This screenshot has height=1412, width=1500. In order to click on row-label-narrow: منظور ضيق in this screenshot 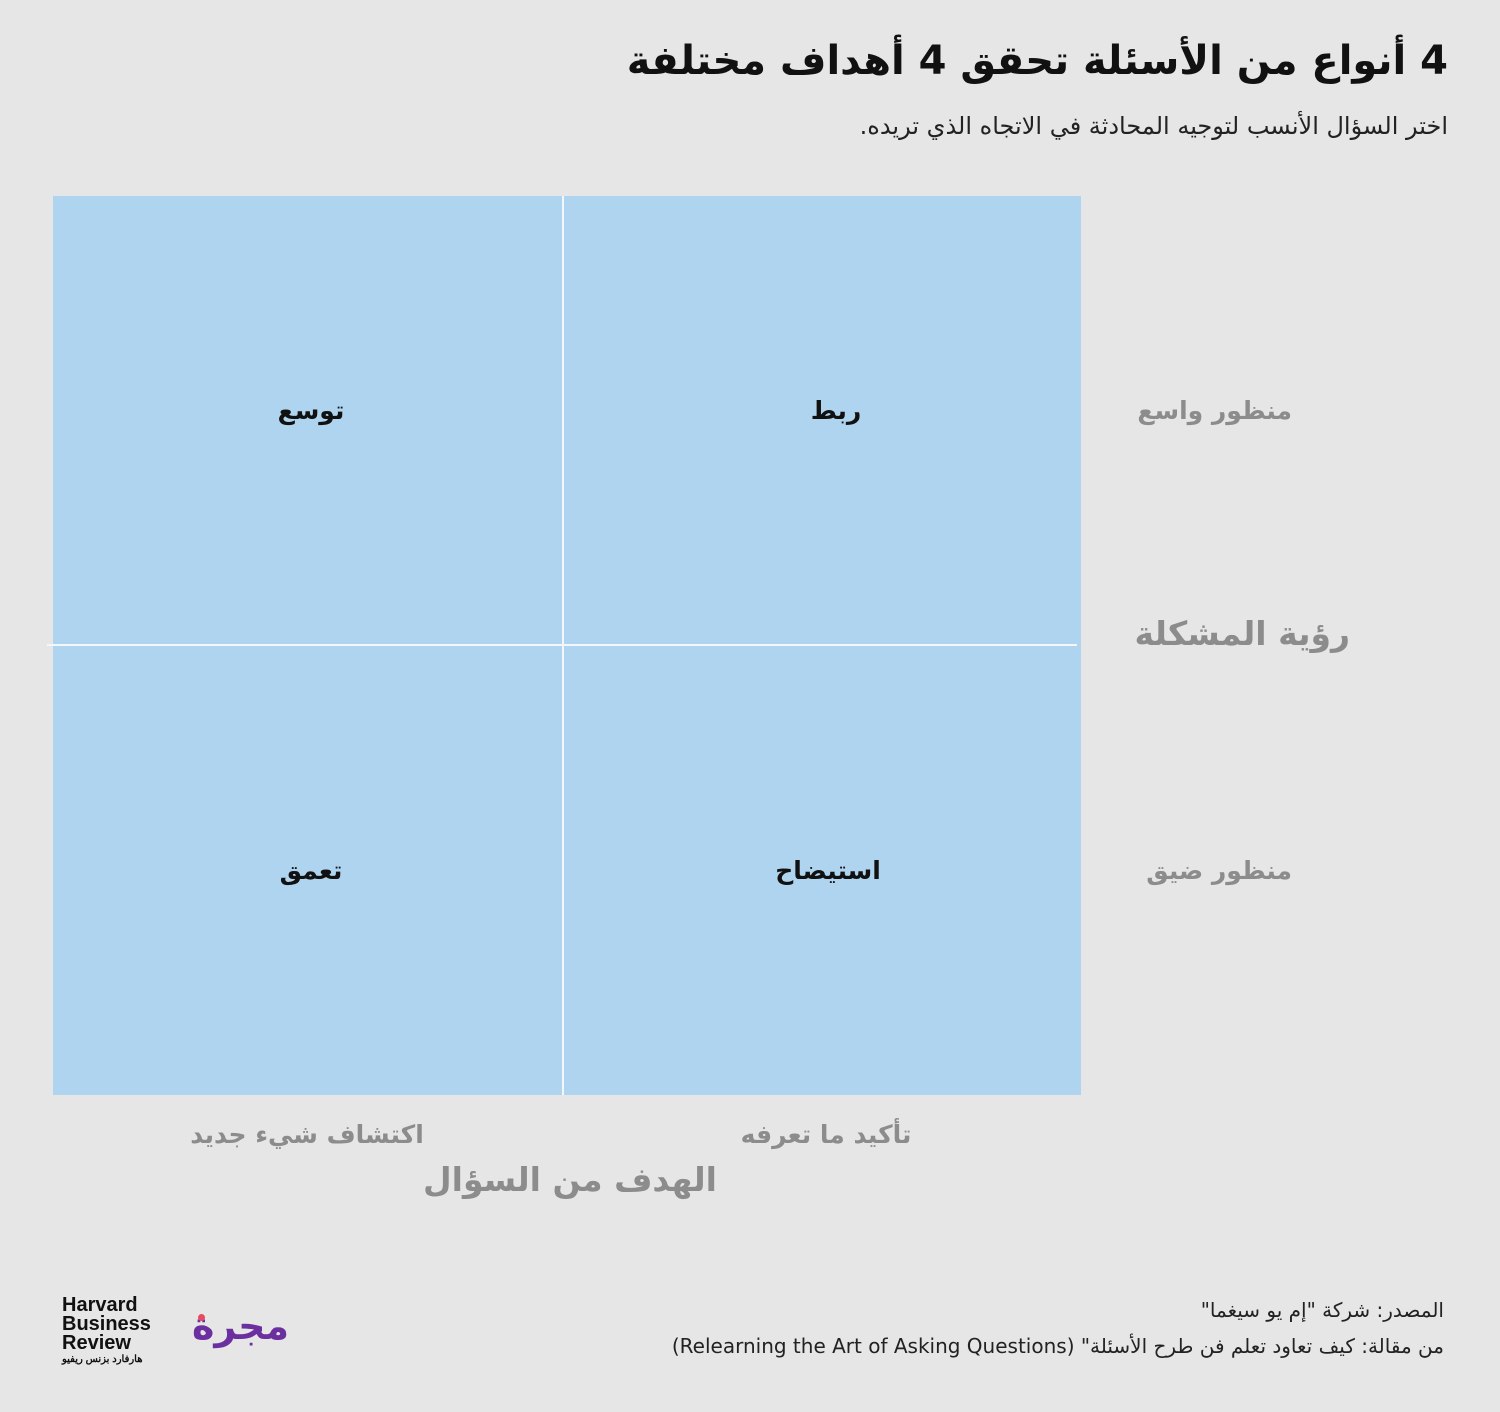, I will do `click(1219, 870)`.